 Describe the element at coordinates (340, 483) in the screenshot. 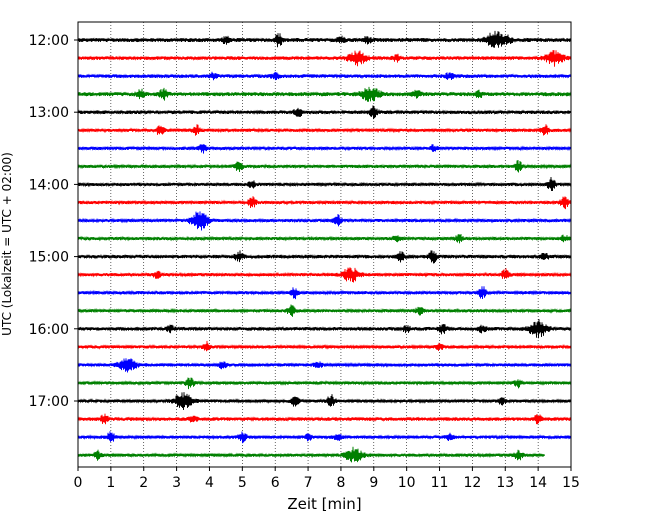

I see `x-tick-label: 8` at that location.